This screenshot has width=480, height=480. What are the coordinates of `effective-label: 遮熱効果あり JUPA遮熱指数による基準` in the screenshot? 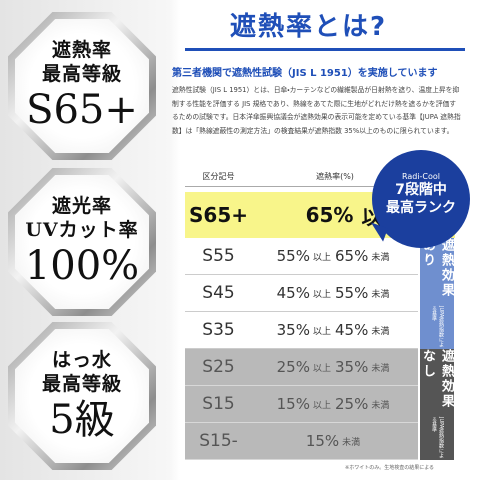 It's located at (437, 293).